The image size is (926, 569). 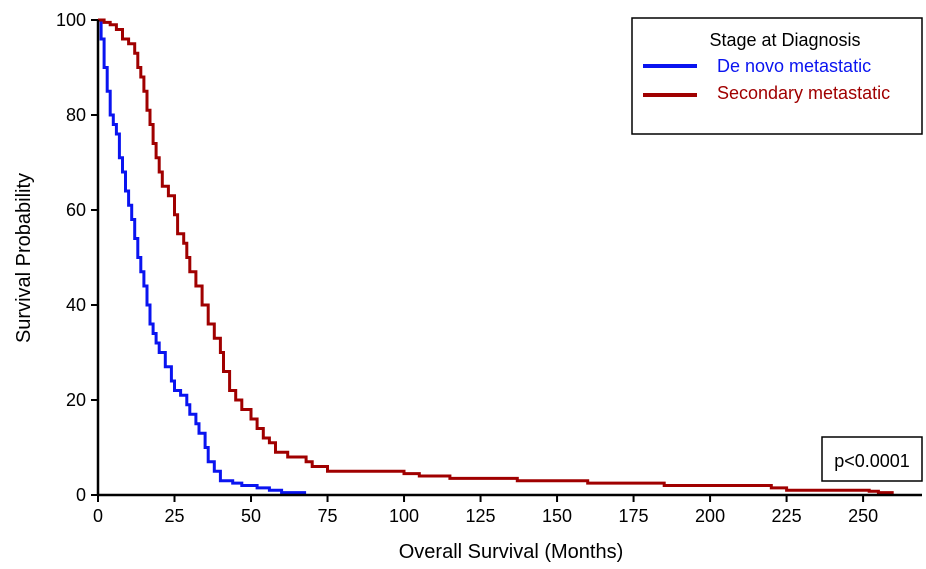 What do you see at coordinates (794, 66) in the screenshot?
I see `legend-label-de-novo: De novo metastatic` at bounding box center [794, 66].